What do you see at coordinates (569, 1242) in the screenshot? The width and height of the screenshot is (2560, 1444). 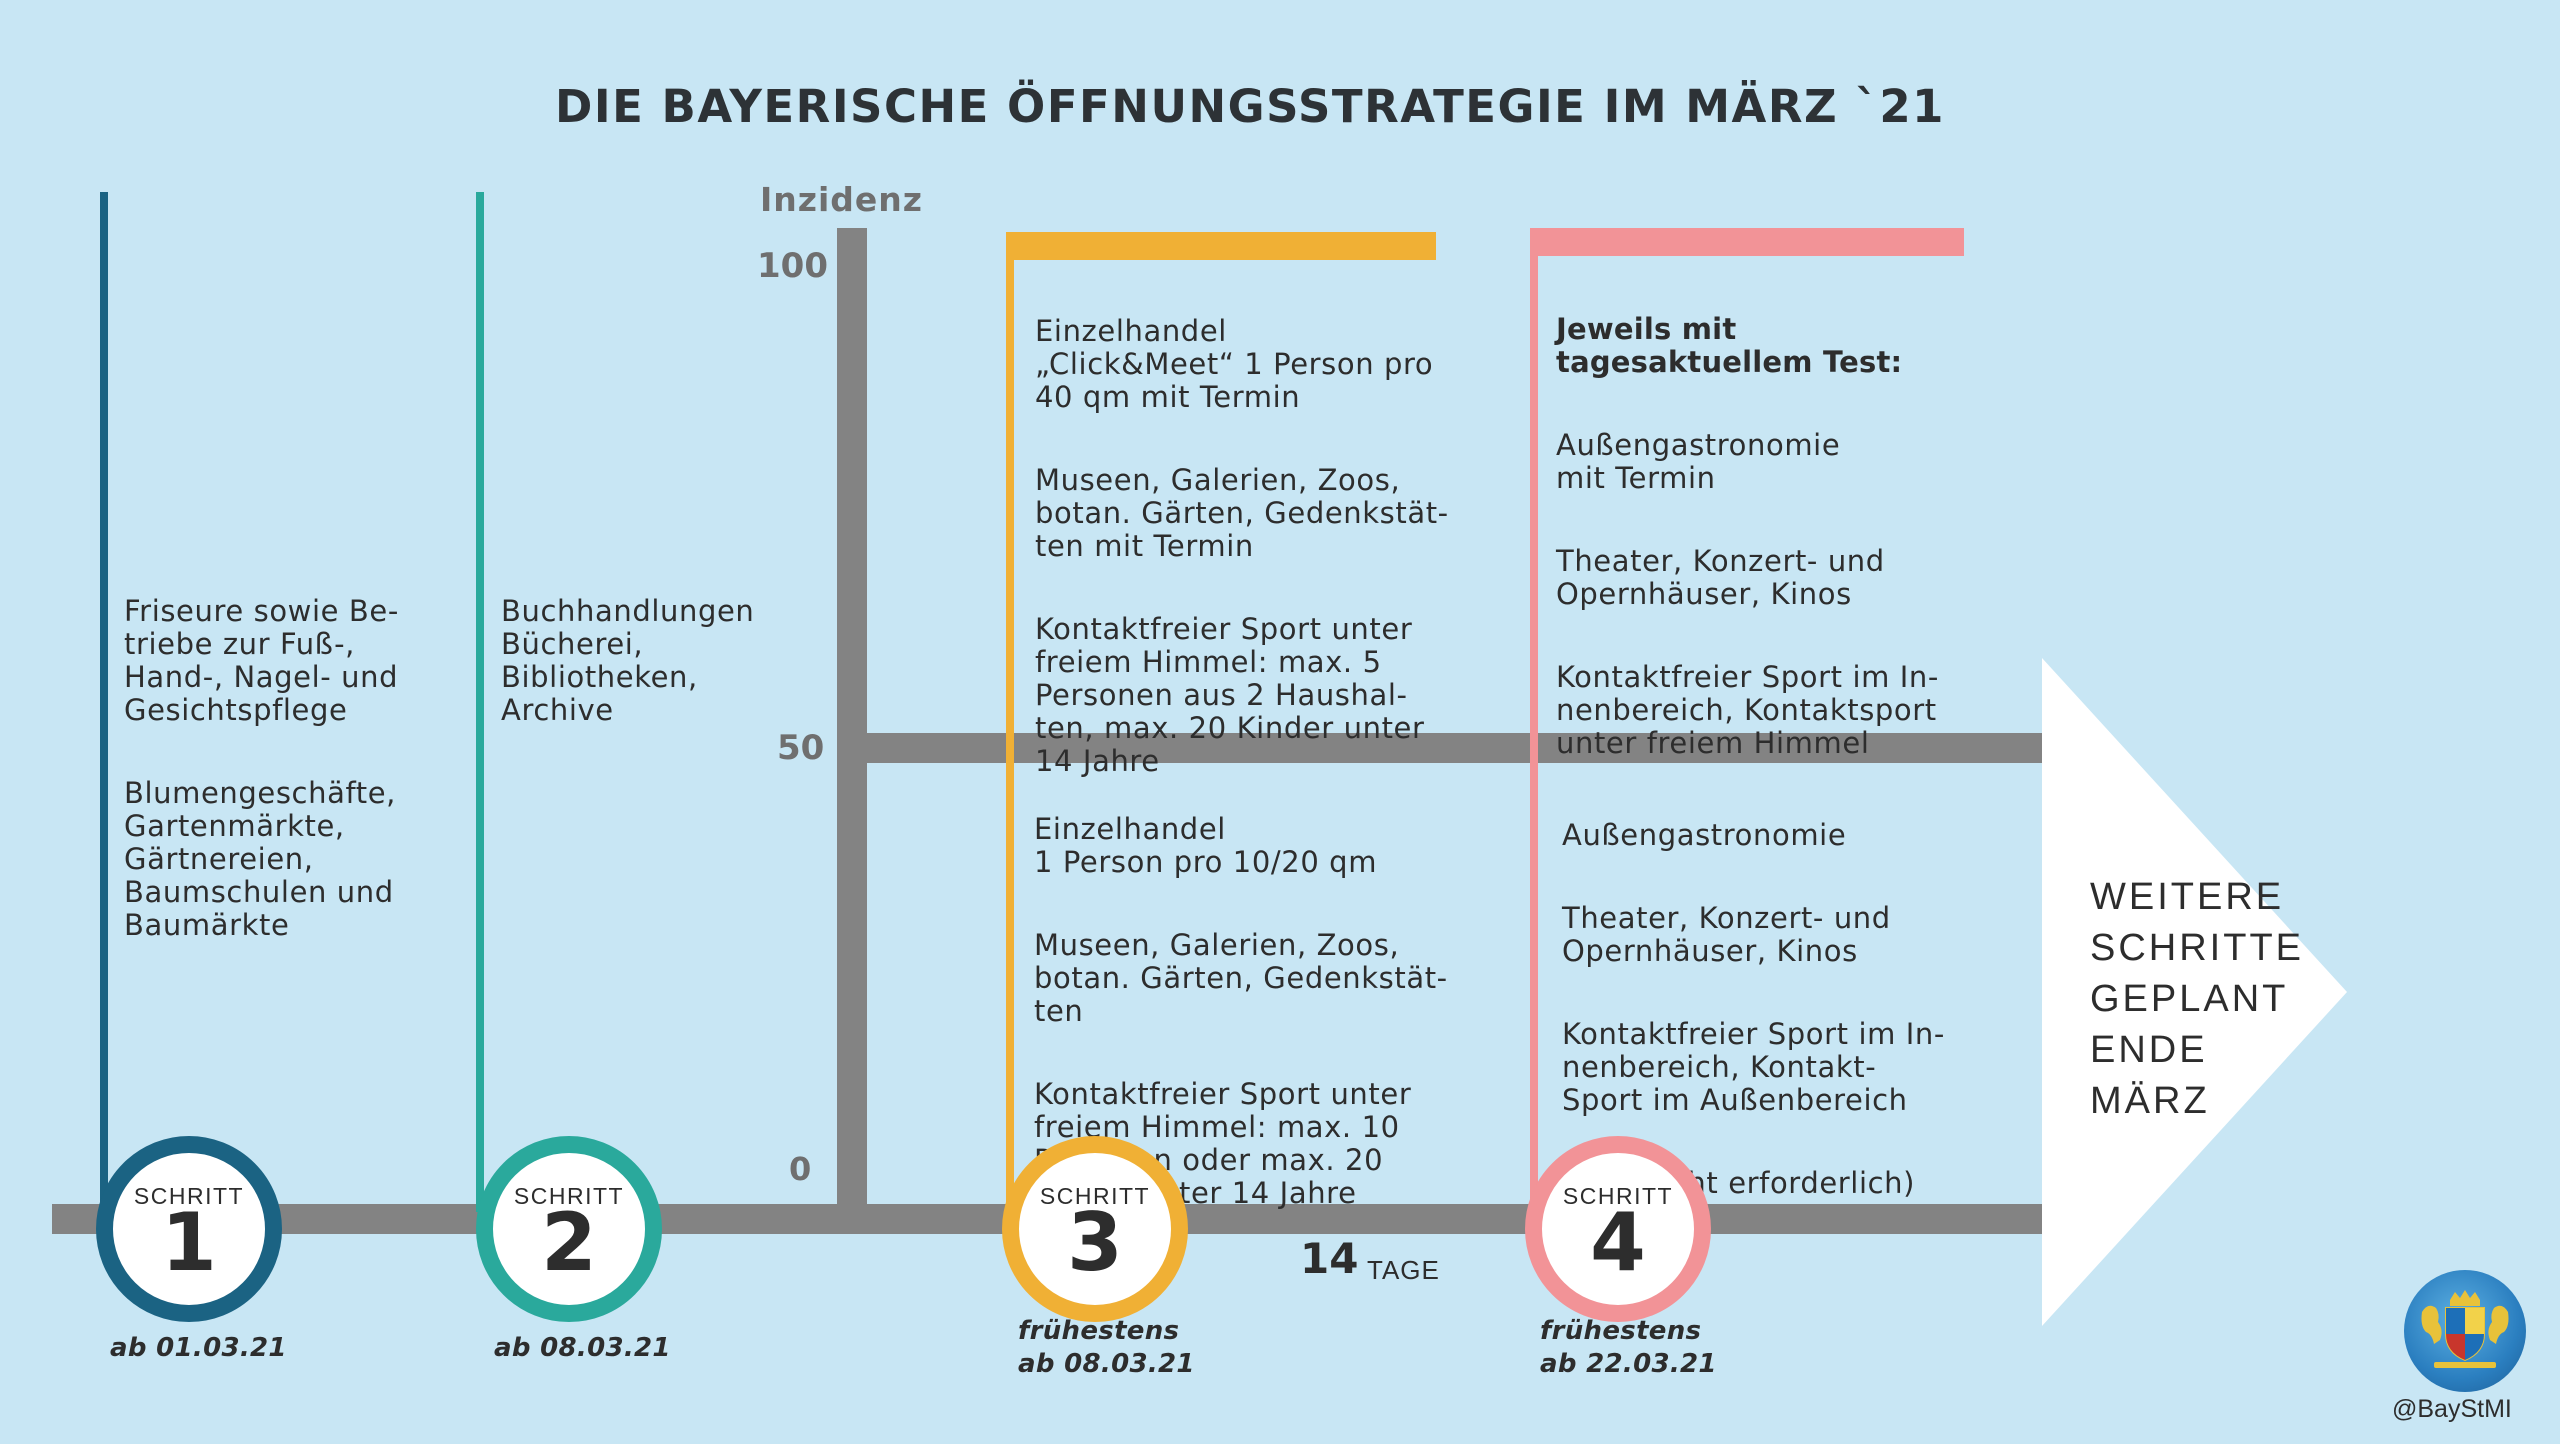 I see `step-2-number: 2` at bounding box center [569, 1242].